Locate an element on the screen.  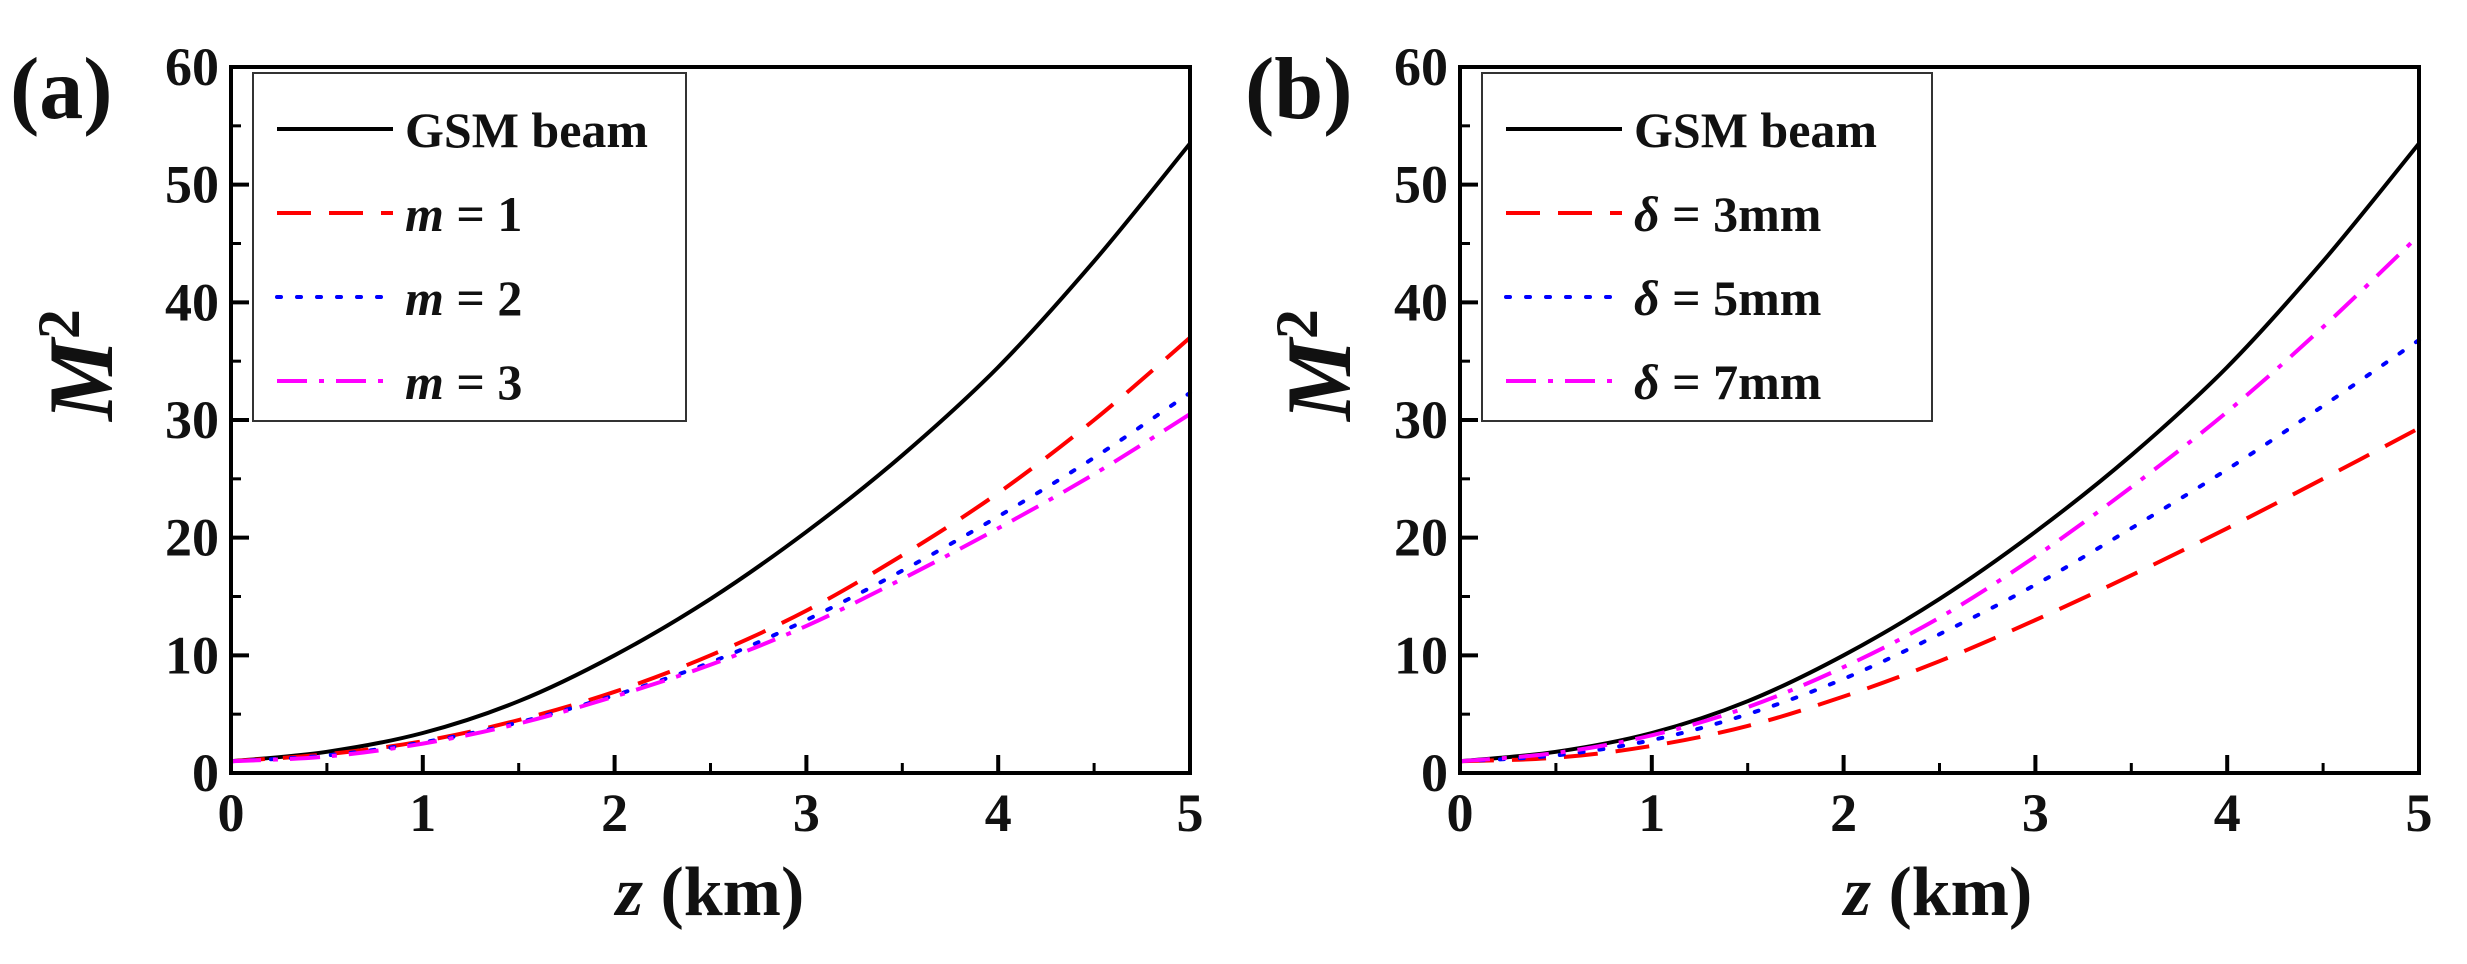
y-axis-title-a: M2 is located at coordinates (79, 366).